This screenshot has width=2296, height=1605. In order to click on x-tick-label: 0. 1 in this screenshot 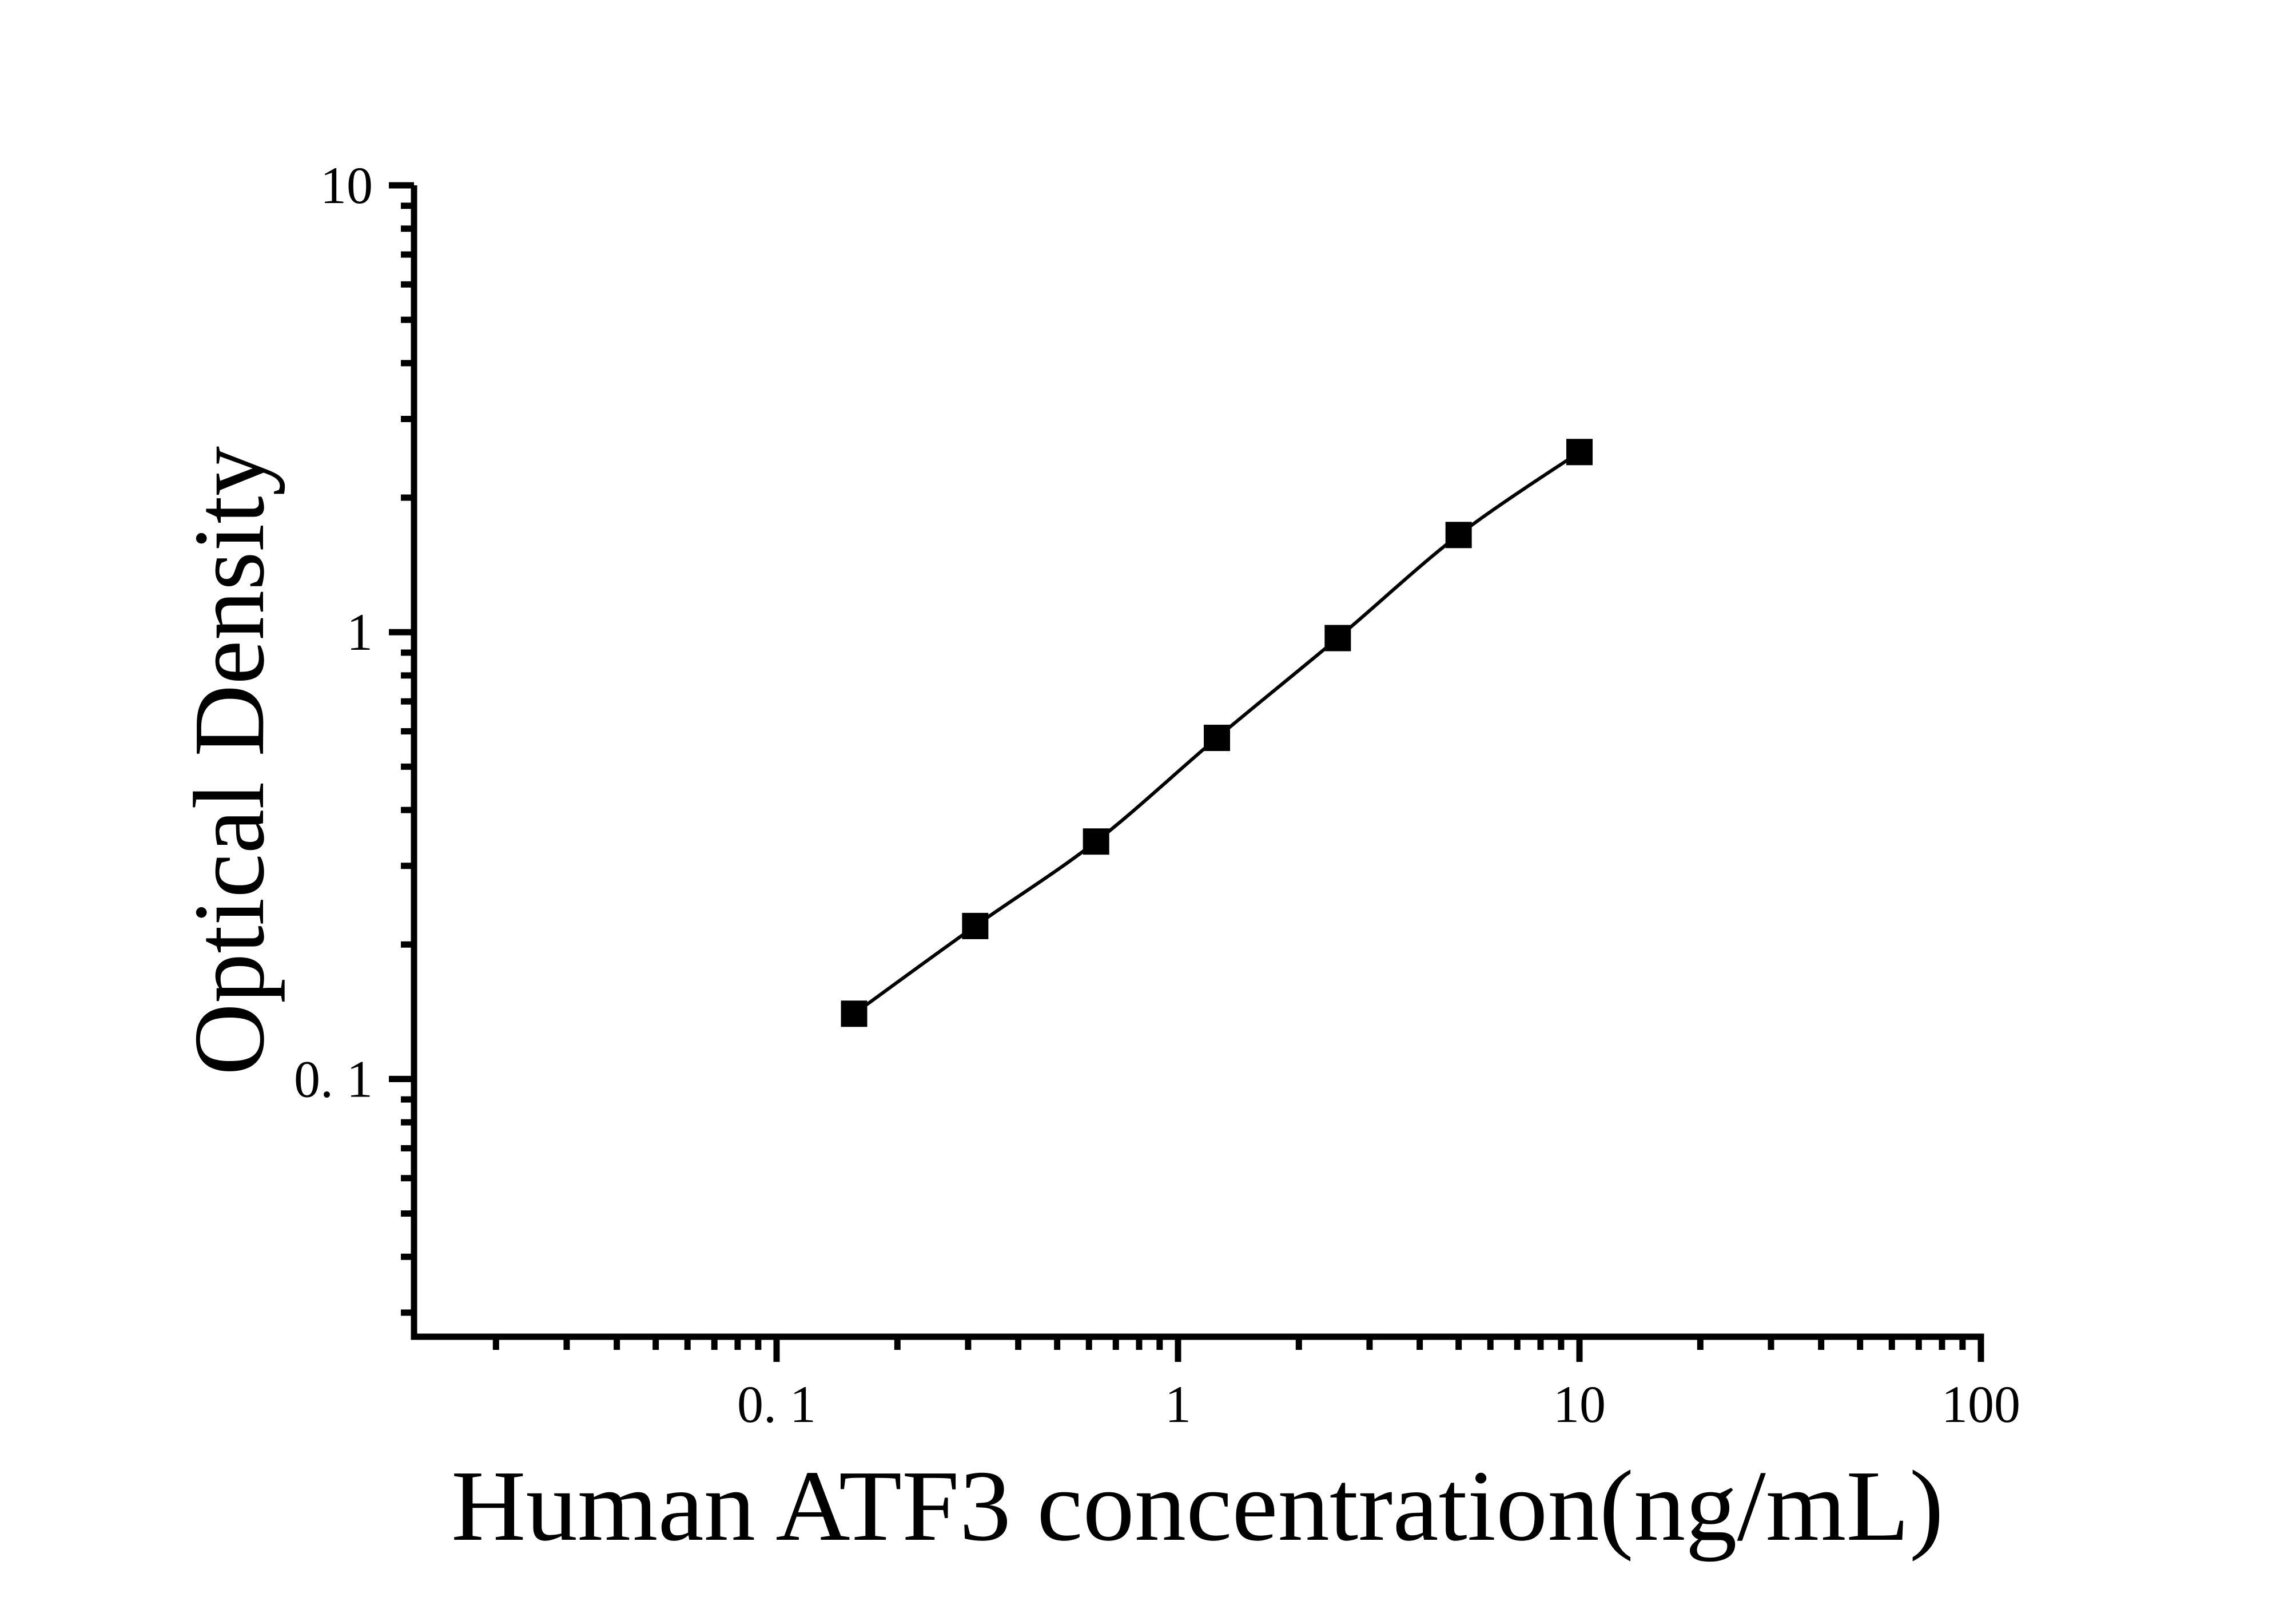, I will do `click(776, 1404)`.